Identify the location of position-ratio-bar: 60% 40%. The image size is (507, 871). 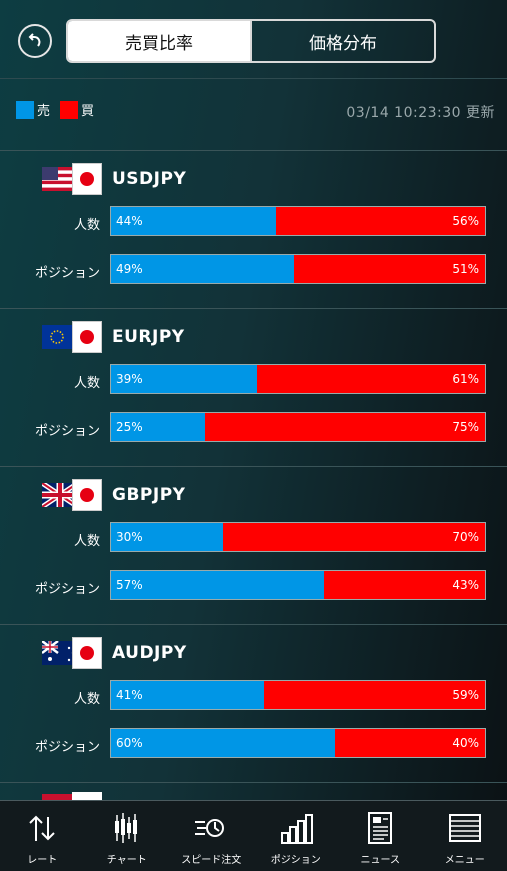
(298, 743).